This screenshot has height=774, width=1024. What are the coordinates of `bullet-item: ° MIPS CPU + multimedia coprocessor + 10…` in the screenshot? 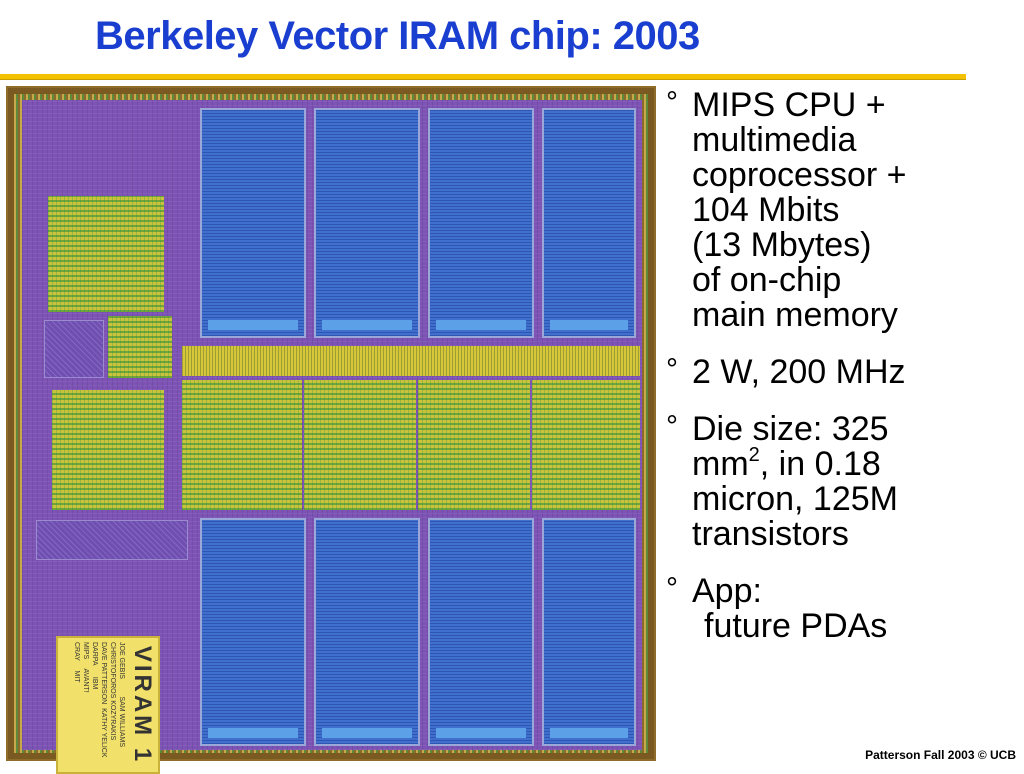 It's located at (842, 210).